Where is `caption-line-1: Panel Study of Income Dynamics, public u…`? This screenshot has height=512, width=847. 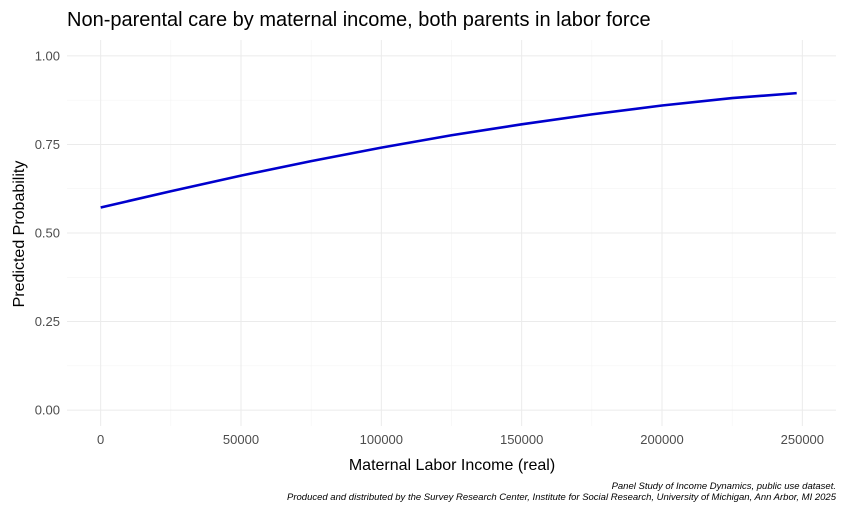
caption-line-1: Panel Study of Income Dynamics, public u… is located at coordinates (724, 486).